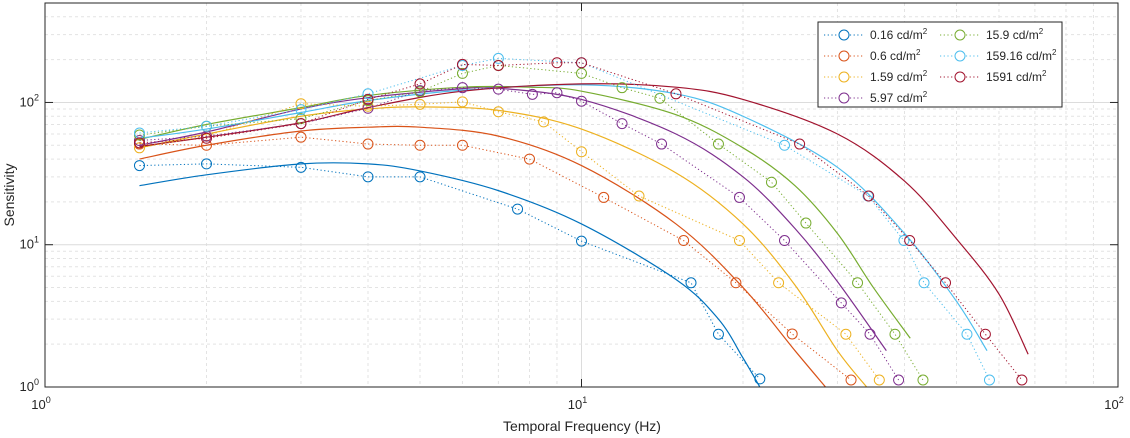 Image resolution: width=1130 pixels, height=438 pixels. Describe the element at coordinates (1012, 35) in the screenshot. I see `legend-label-text: 15.9 cd/m` at that location.